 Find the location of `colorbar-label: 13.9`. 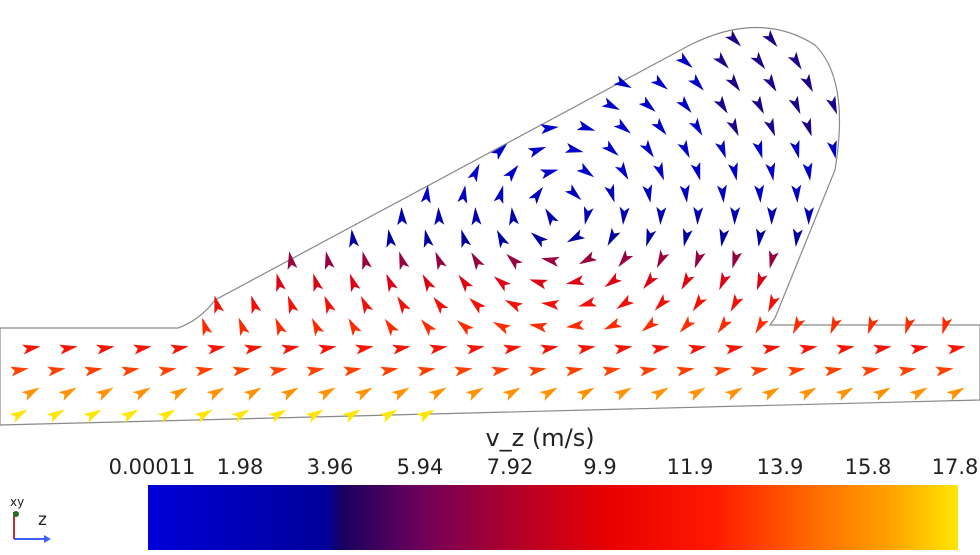

colorbar-label: 13.9 is located at coordinates (780, 467).